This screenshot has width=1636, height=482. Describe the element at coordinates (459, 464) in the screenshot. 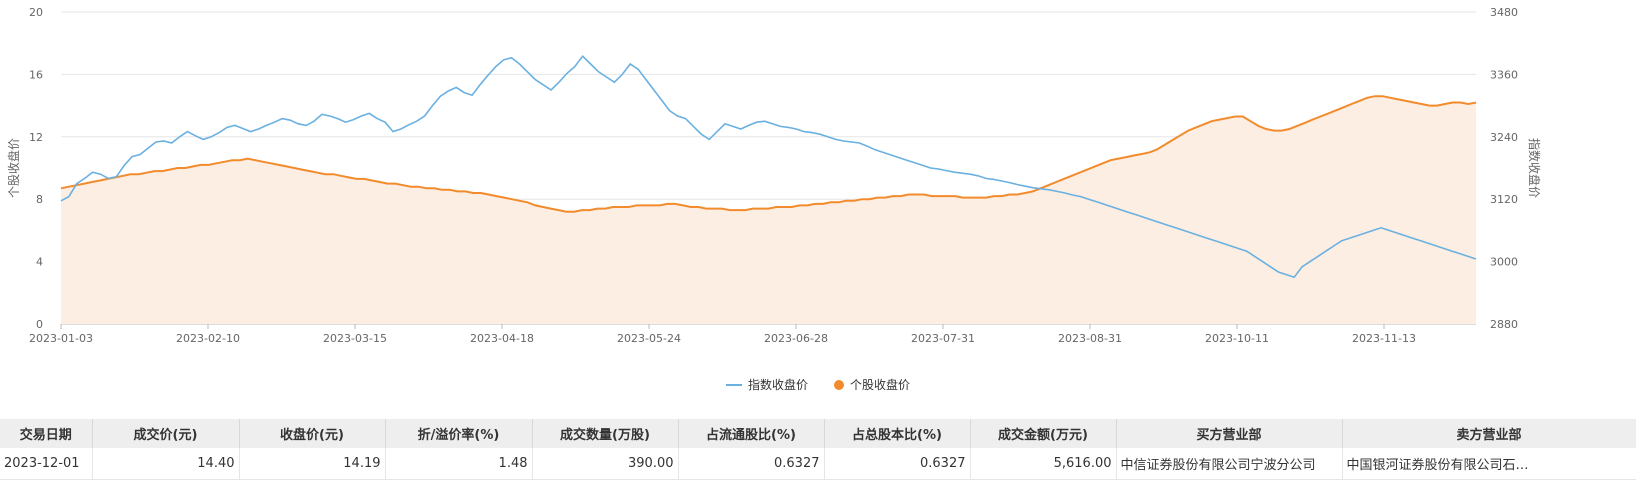

I see `cell-premium: 1.48` at that location.